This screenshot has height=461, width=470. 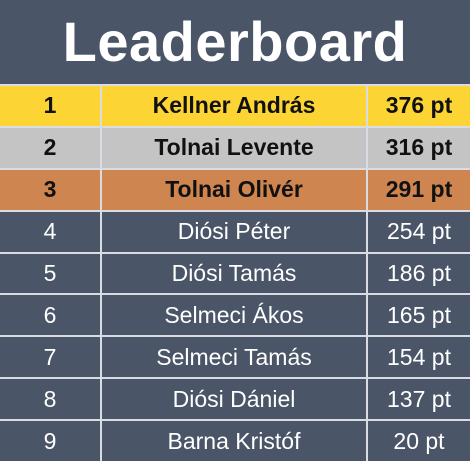 I want to click on table-row: 4 Diósi Péter 254 pt, so click(x=235, y=231).